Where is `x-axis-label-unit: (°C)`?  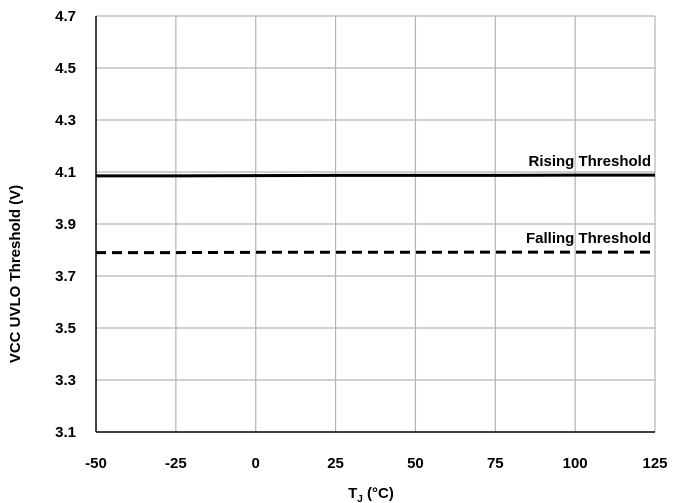
x-axis-label-unit: (°C) is located at coordinates (378, 493).